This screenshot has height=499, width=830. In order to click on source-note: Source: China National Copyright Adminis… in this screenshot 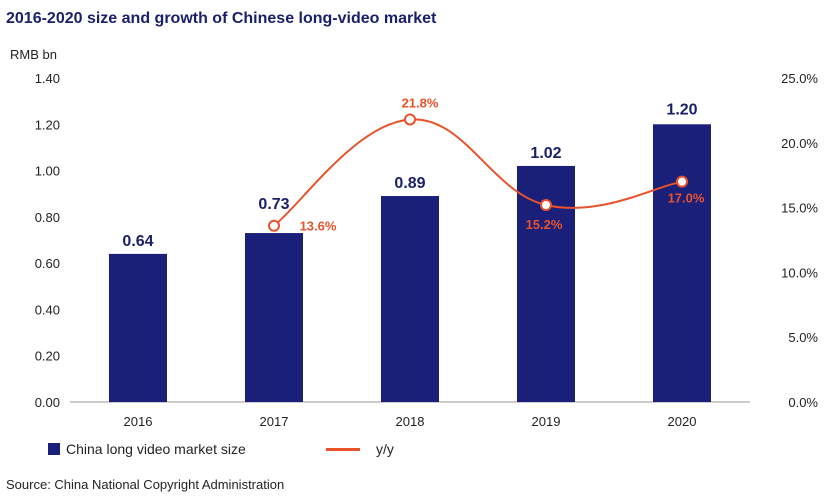, I will do `click(145, 484)`.